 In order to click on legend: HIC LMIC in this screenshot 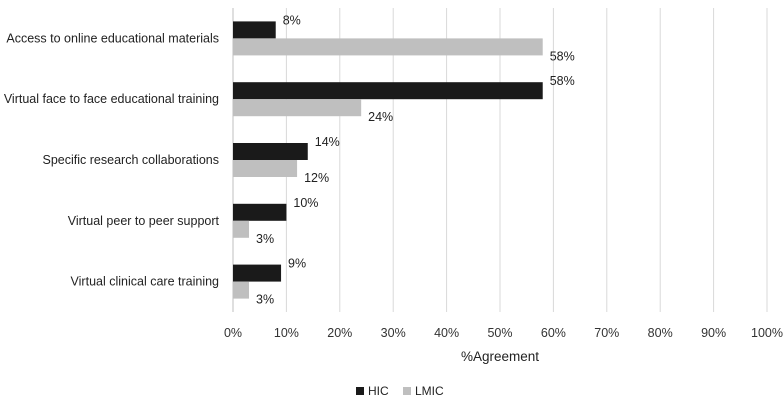, I will do `click(400, 391)`.